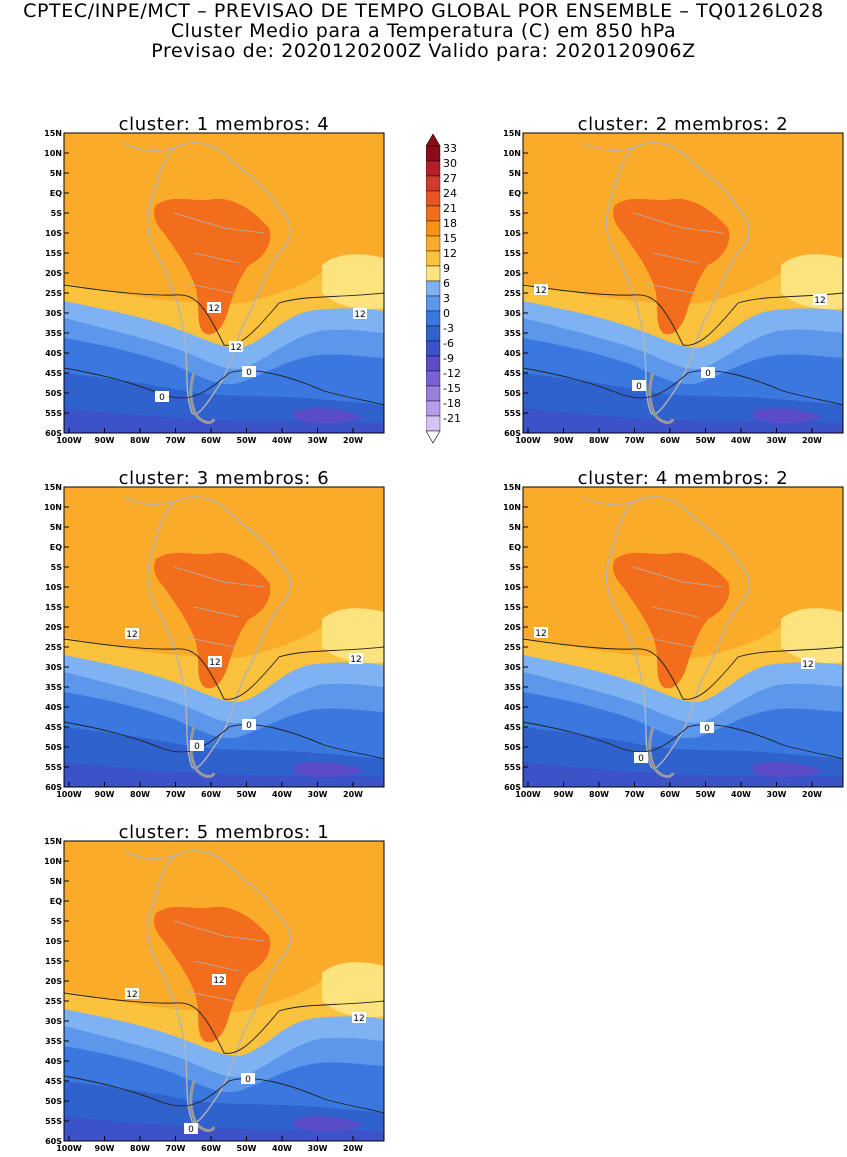  I want to click on lat-label: 5S, so click(57, 567).